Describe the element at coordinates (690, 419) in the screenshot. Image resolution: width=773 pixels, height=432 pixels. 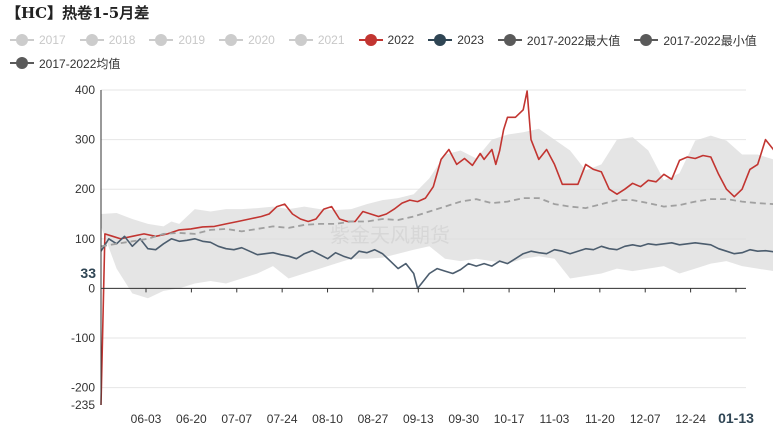
I see `x-tick-label: 12-24` at that location.